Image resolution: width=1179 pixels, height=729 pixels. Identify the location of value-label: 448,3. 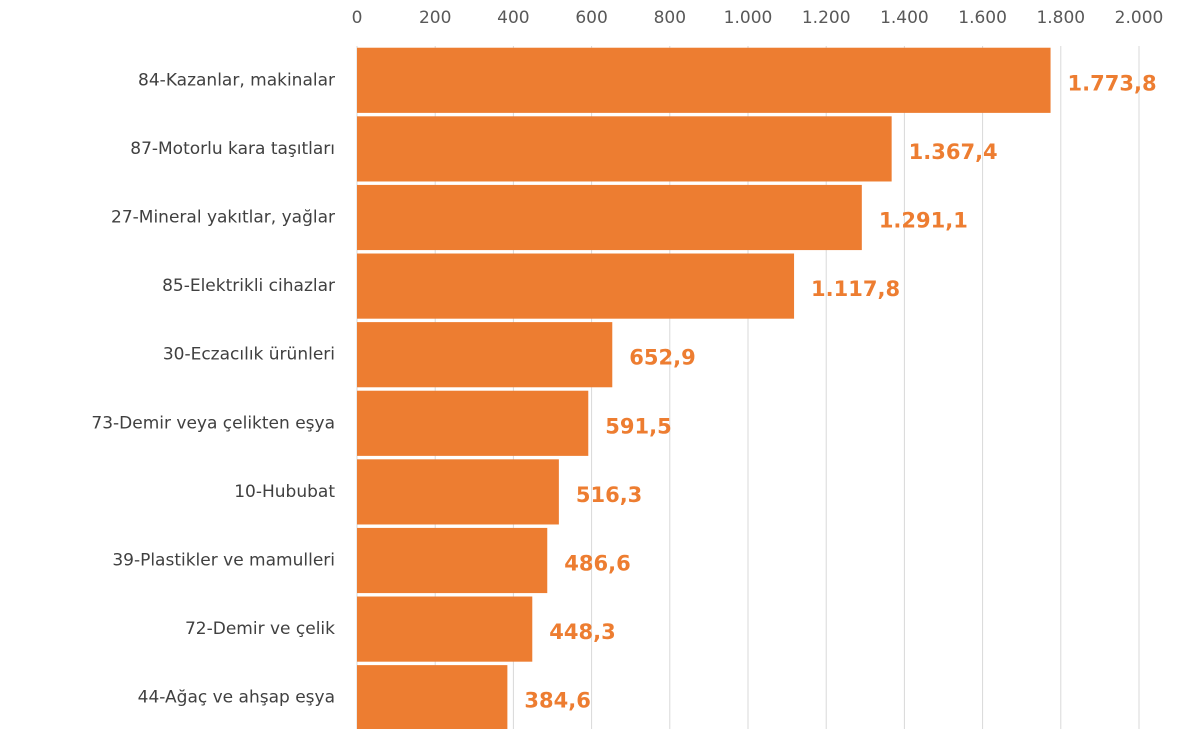
(582, 632).